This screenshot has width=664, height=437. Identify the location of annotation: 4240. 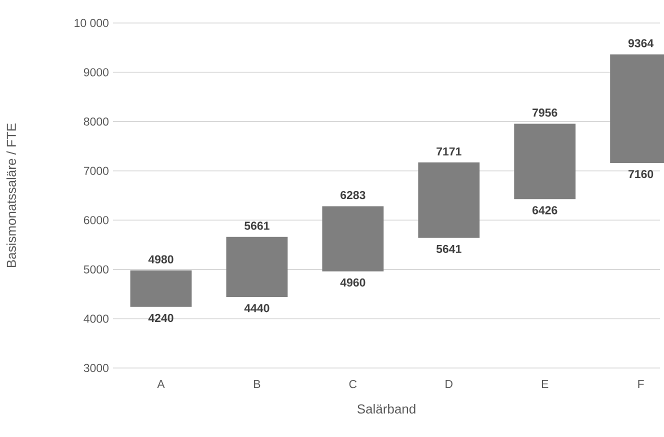
(161, 318).